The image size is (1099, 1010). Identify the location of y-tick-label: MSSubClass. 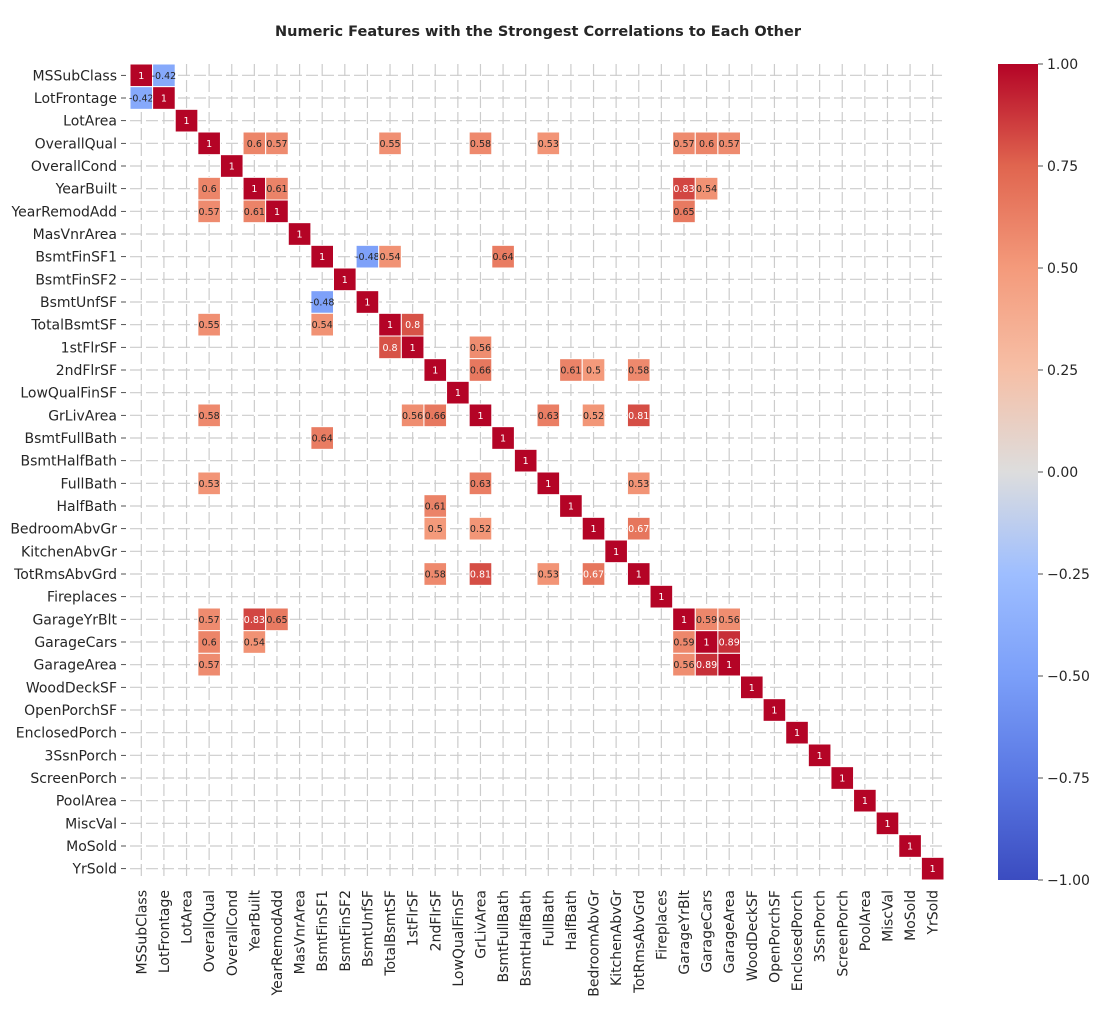
(75, 76).